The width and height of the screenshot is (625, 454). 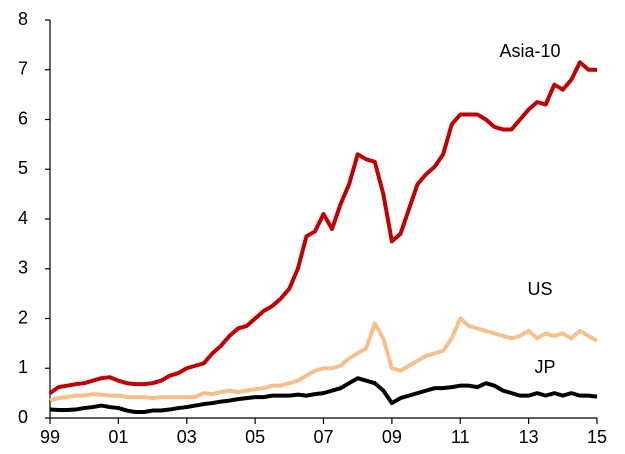 I want to click on x-tick-label: 03, so click(x=187, y=437).